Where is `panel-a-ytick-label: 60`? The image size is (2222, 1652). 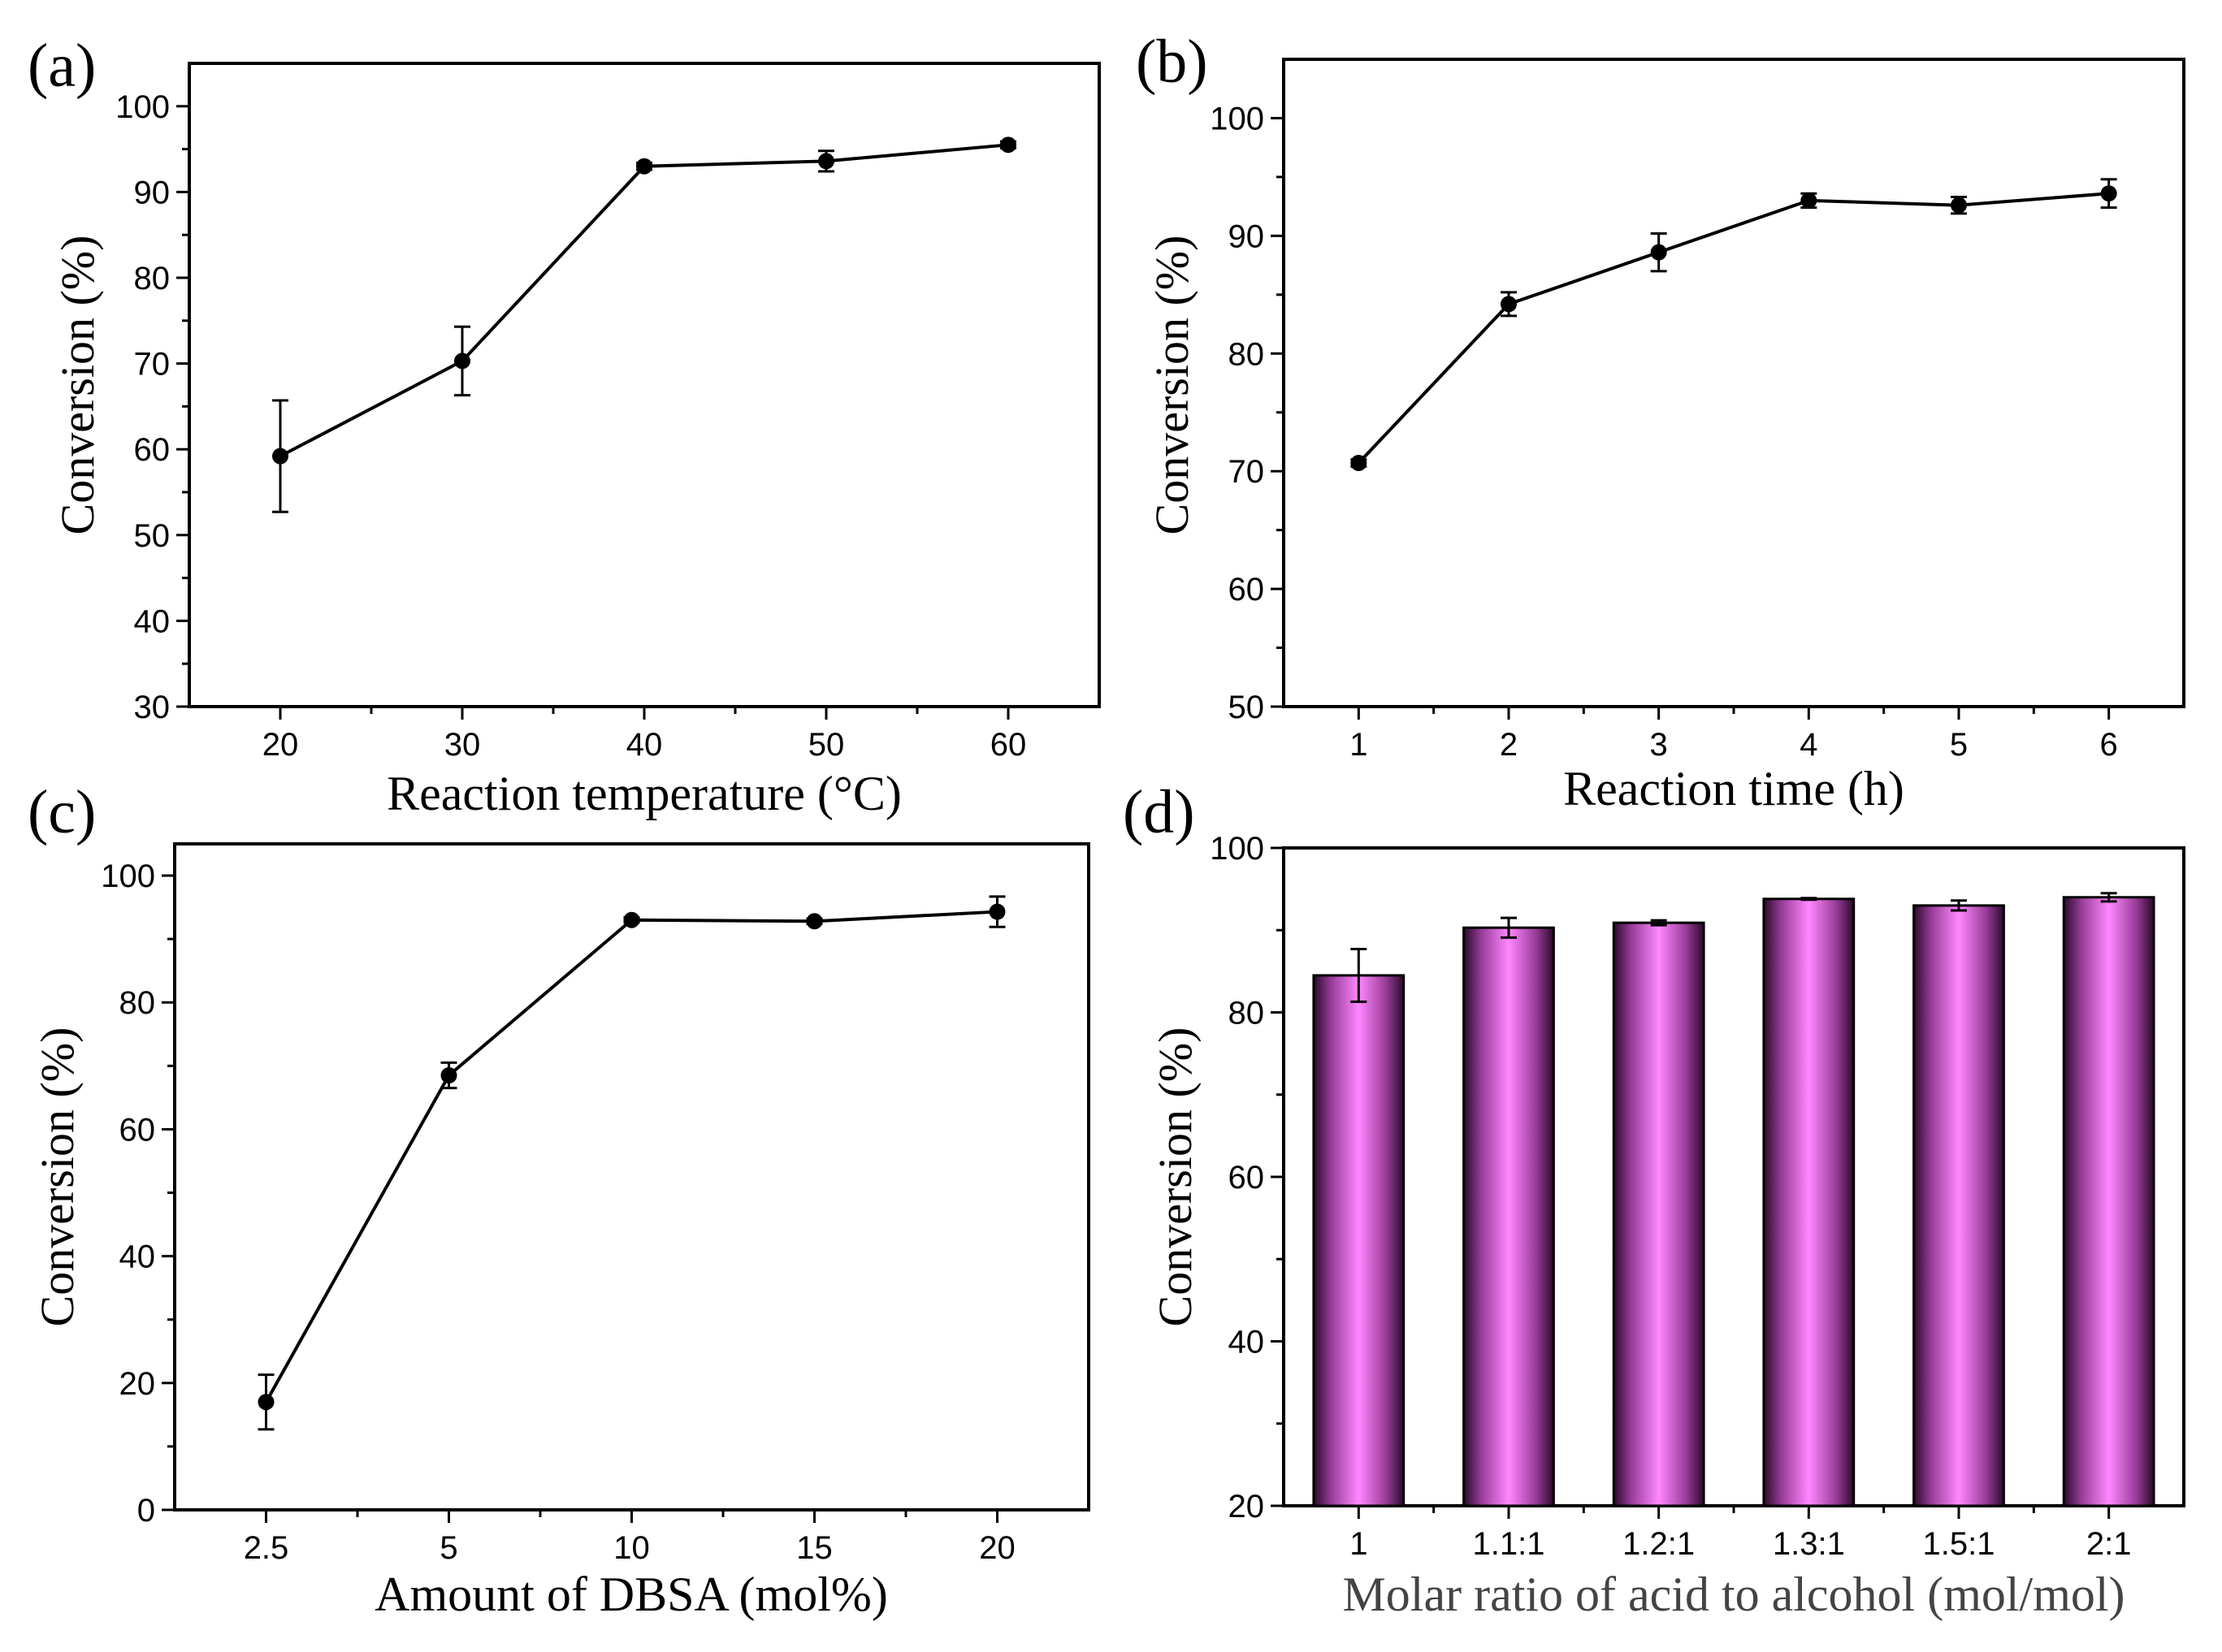 panel-a-ytick-label: 60 is located at coordinates (152, 450).